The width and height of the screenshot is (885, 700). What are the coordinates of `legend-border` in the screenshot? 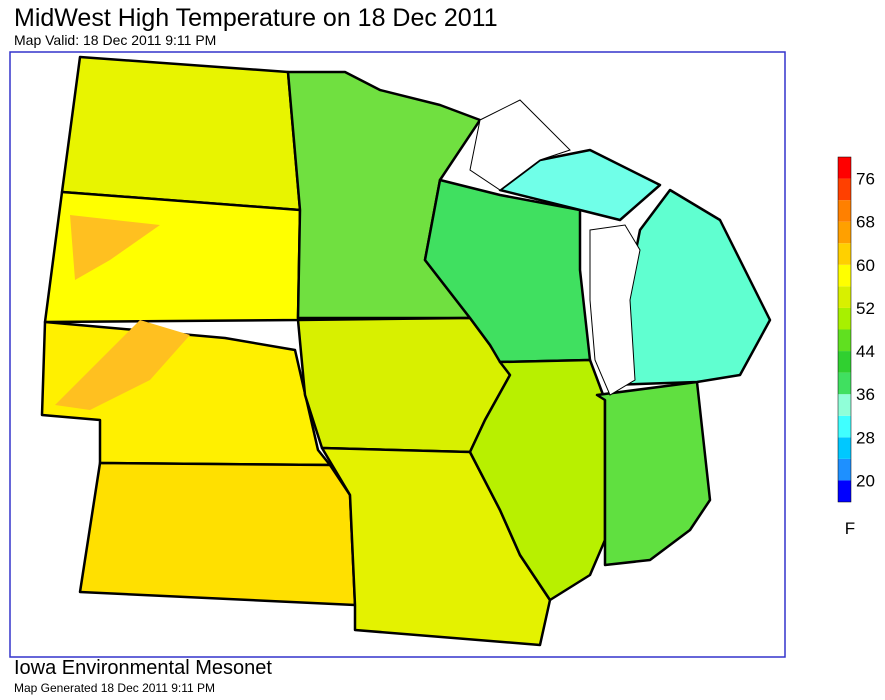 It's located at (844, 329).